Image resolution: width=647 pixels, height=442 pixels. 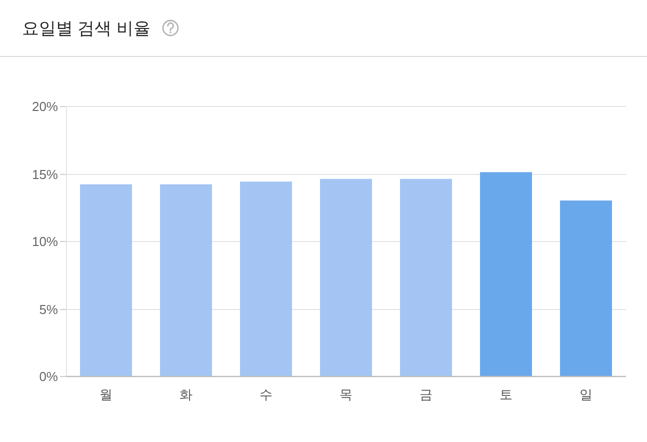 What do you see at coordinates (266, 394) in the screenshot?
I see `x-tick-label: 수` at bounding box center [266, 394].